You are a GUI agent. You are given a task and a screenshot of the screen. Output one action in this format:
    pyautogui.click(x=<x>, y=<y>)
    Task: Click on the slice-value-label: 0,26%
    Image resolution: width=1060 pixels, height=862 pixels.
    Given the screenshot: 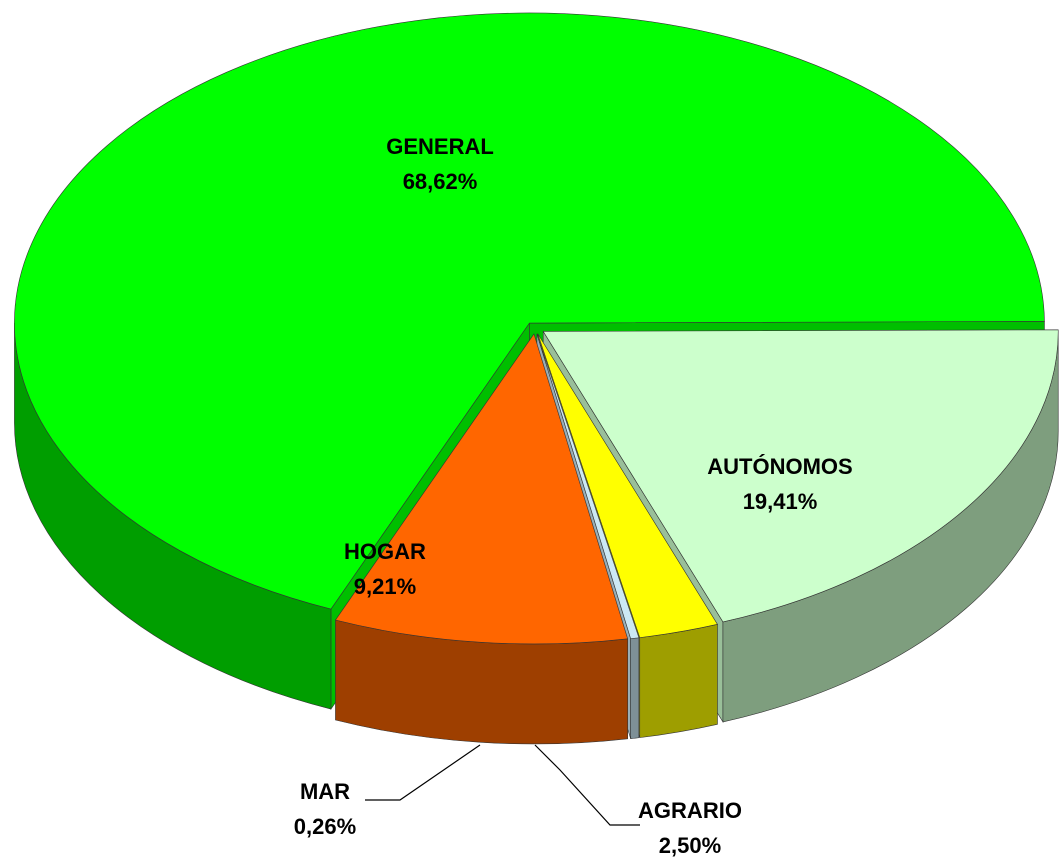 What is the action you would take?
    pyautogui.click(x=325, y=826)
    